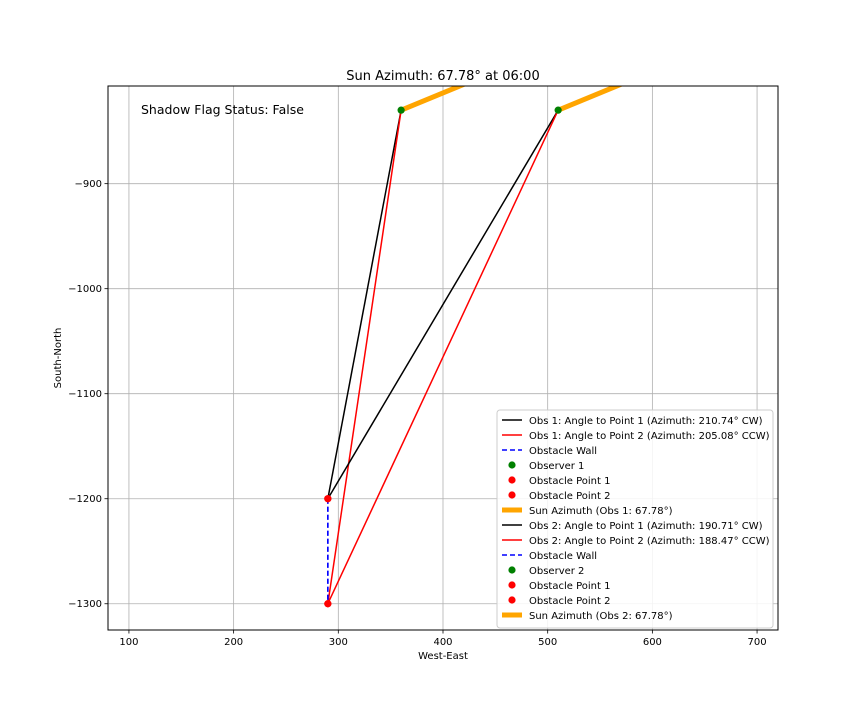 This screenshot has width=864, height=720. I want to click on legend-label-13: Sun Azimuth (Obs 2: 67.78°), so click(601, 616).